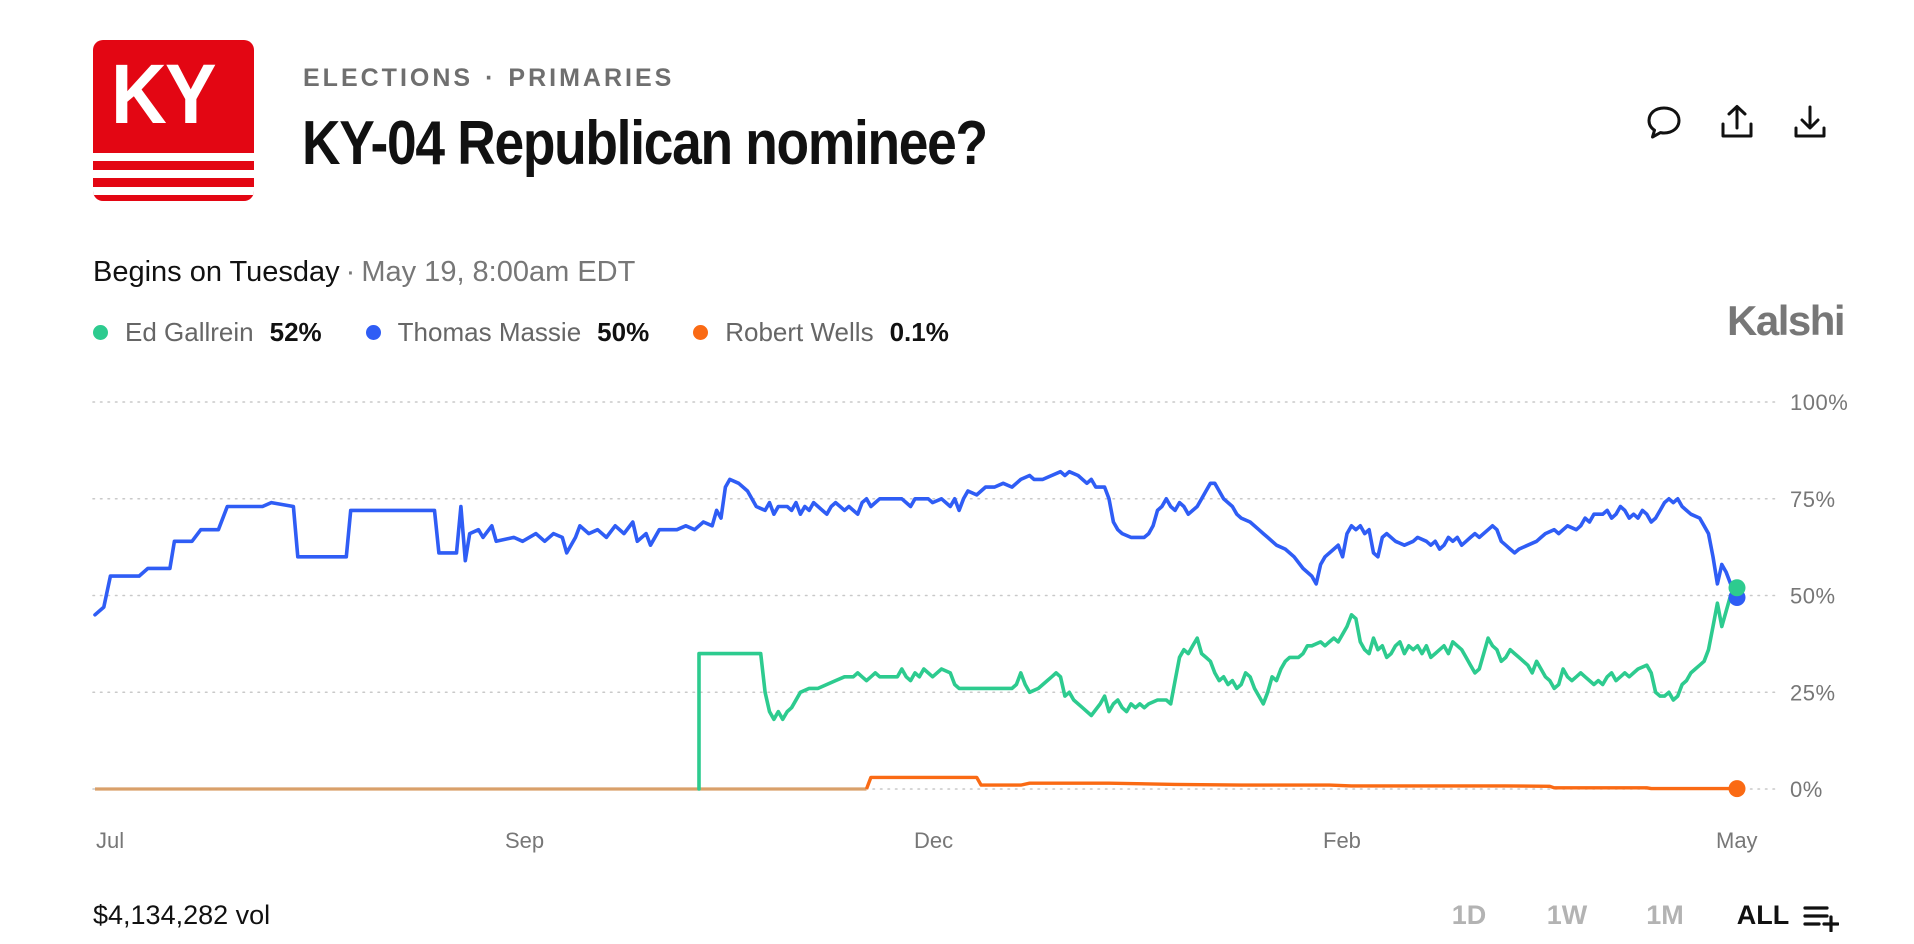 The image size is (1914, 944). I want to click on volume-label: $4,134,282 vol, so click(182, 915).